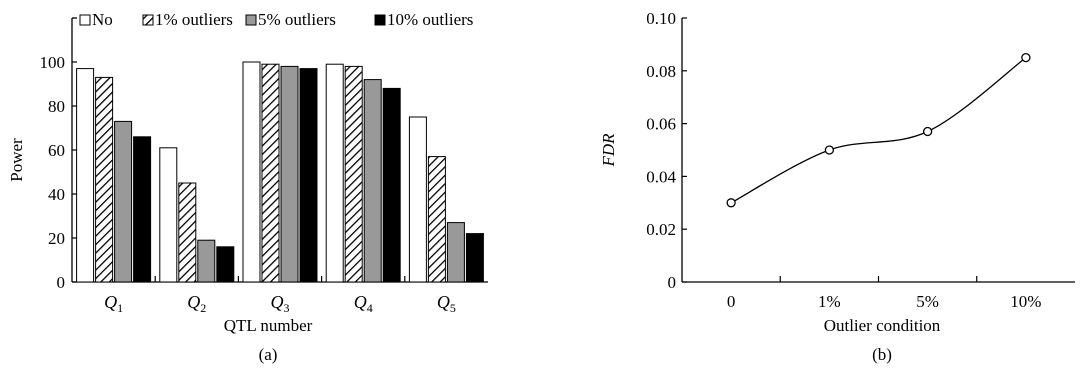  I want to click on line-chart-ytick-label: 0.10, so click(661, 18).